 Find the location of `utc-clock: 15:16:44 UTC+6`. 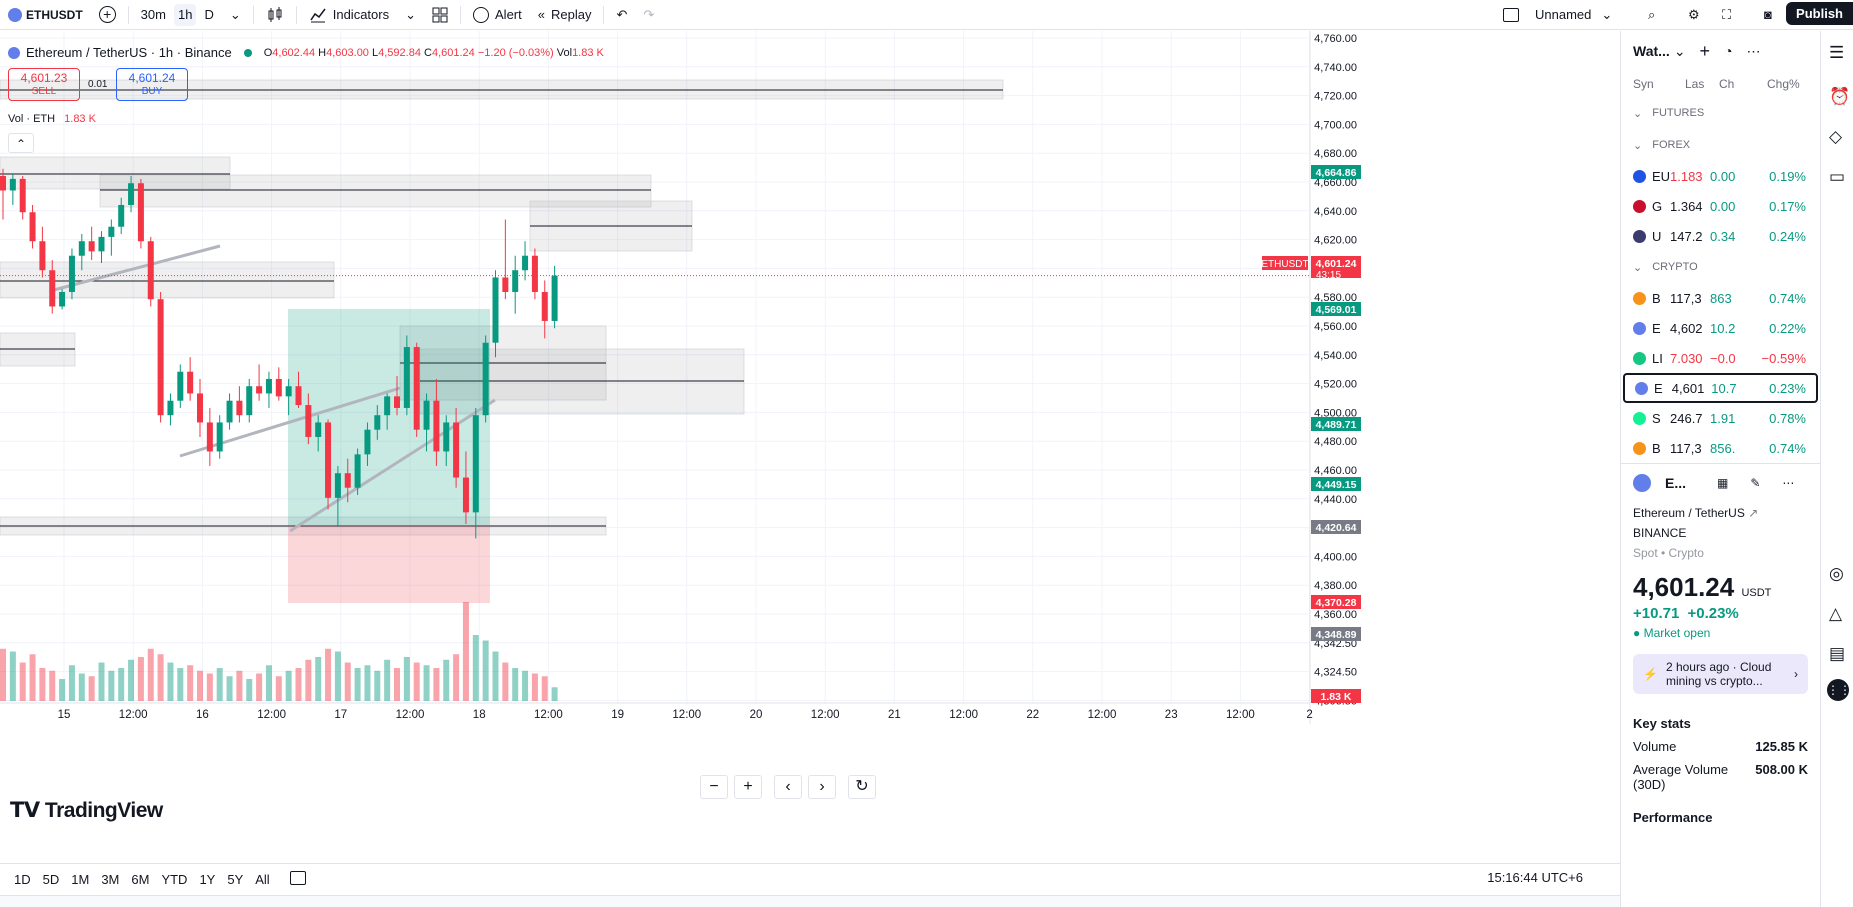

utc-clock: 15:16:44 UTC+6 is located at coordinates (1535, 877).